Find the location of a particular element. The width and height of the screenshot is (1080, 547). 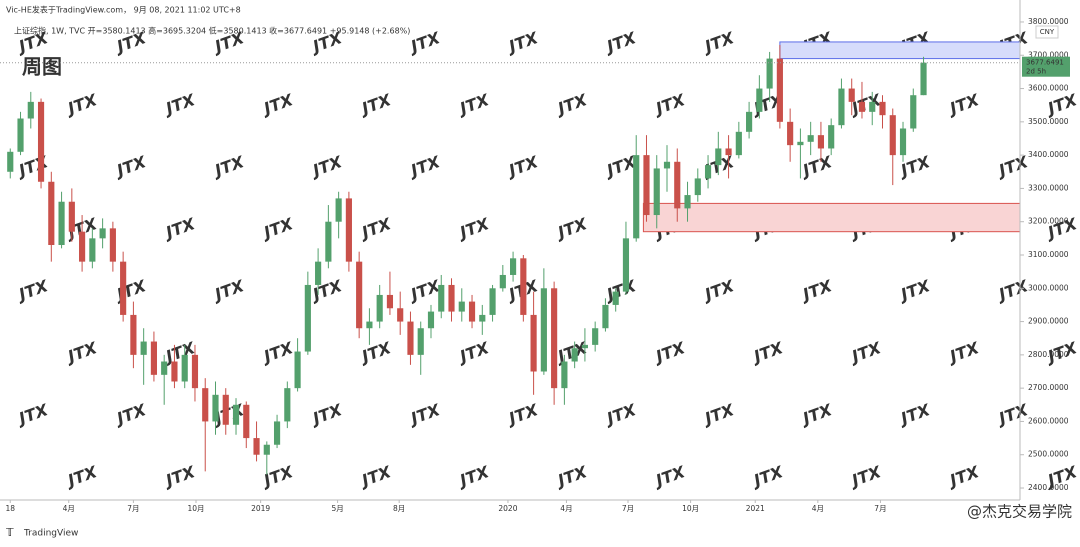

y-tick-label: 3200.0000 is located at coordinates (1048, 221).